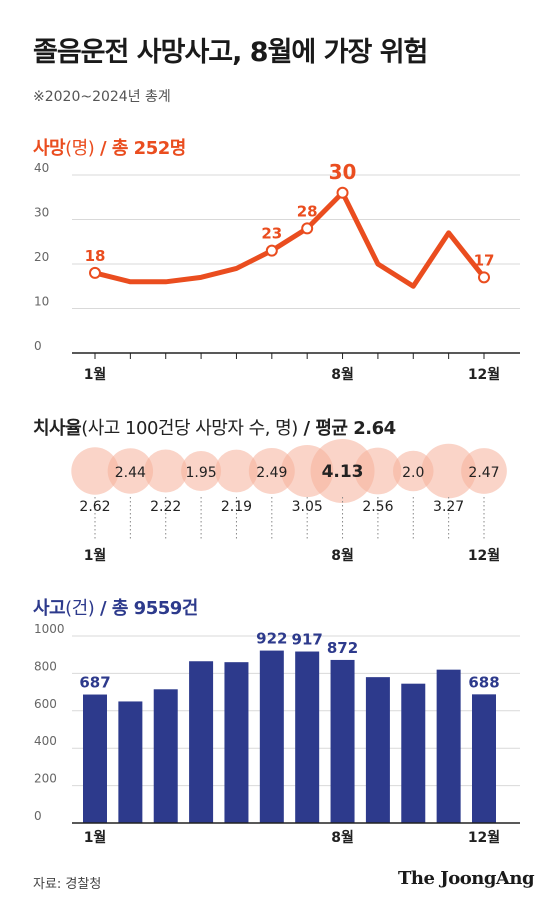 The width and height of the screenshot is (560, 913). I want to click on accidents-y-tick-label: 1000, so click(49, 629).